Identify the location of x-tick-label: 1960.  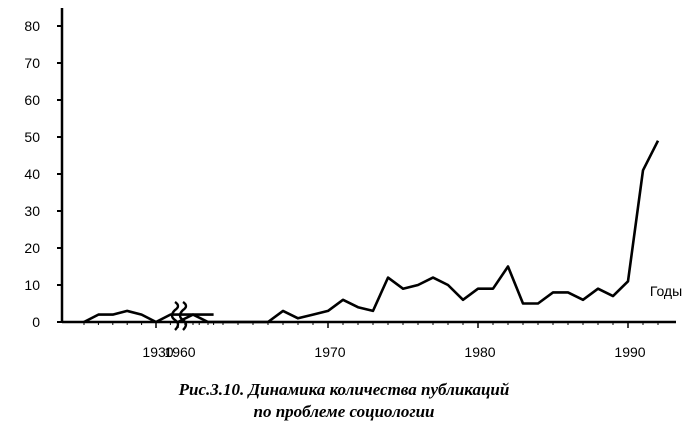
(179, 352).